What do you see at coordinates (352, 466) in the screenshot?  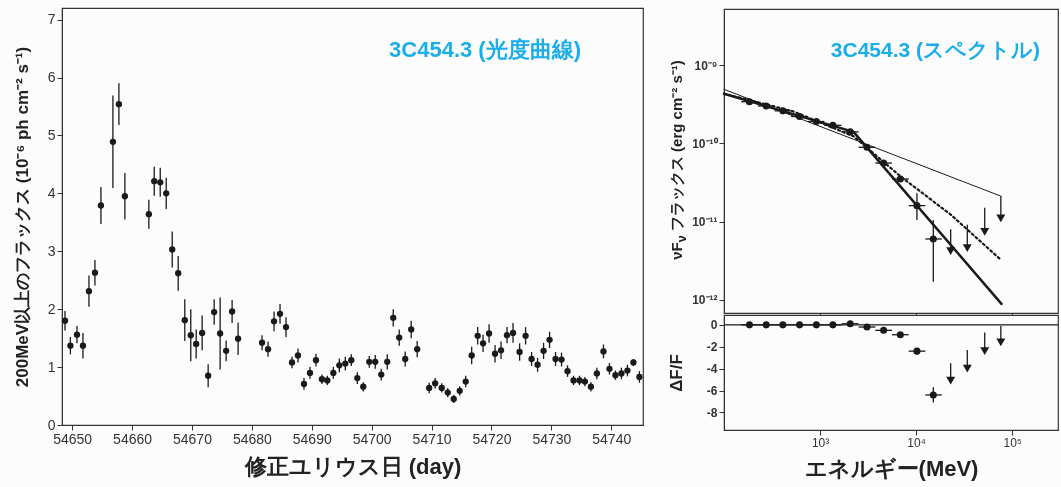 I see `x-axis-title: 修正ユリウス日 (day)` at bounding box center [352, 466].